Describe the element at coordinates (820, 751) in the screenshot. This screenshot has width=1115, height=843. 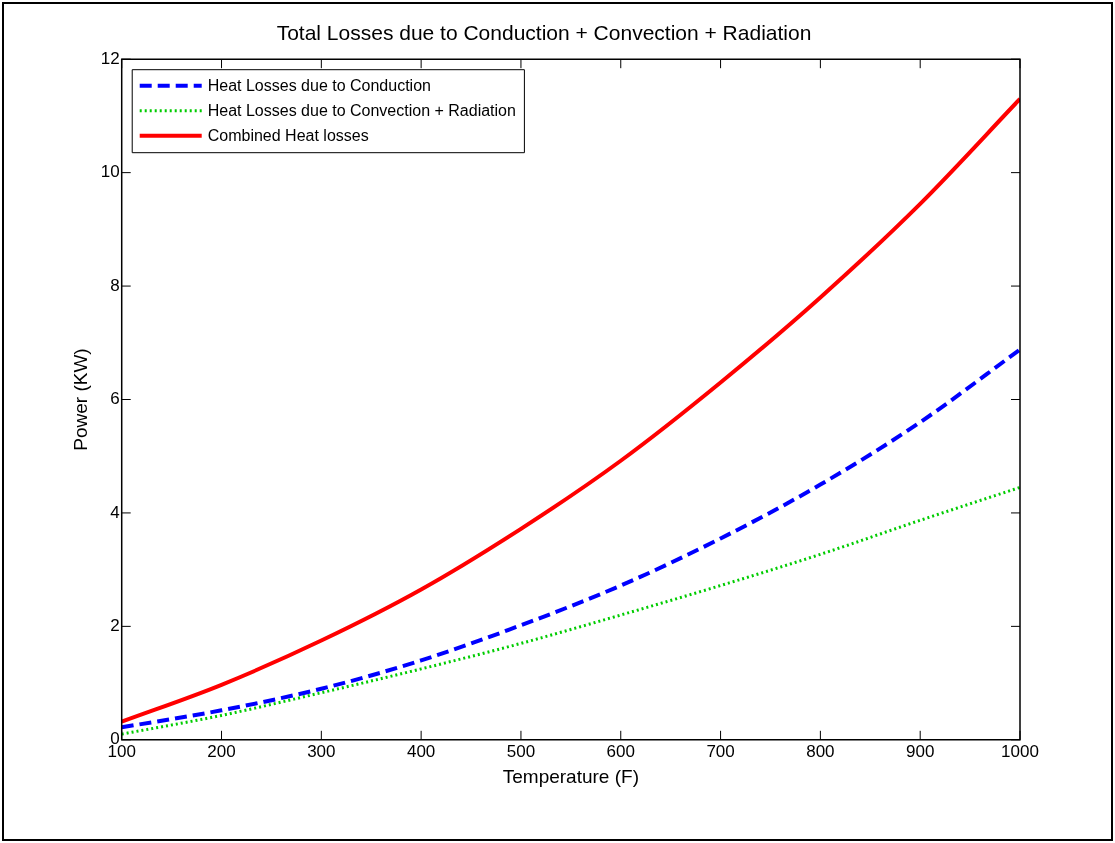
I see `x-tick-label: 800` at that location.